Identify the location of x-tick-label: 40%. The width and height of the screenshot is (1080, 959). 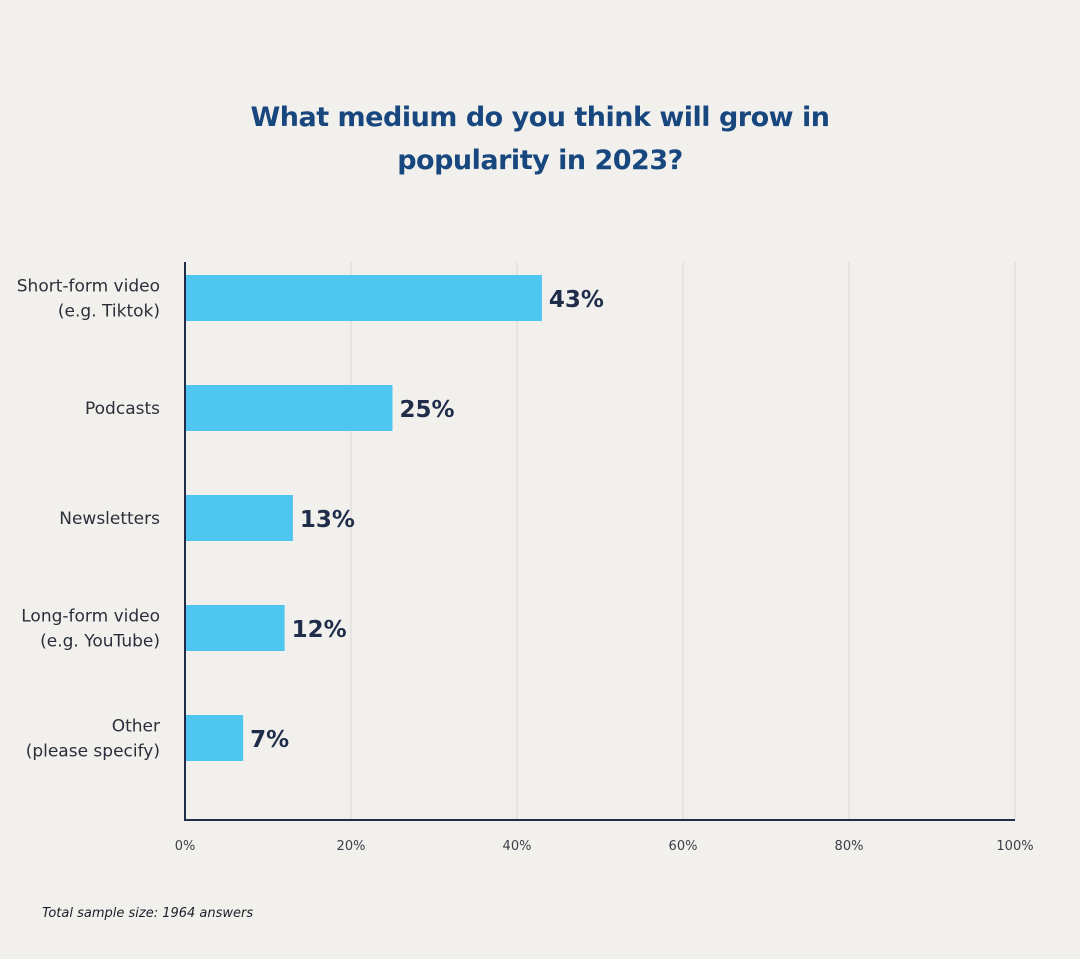
(517, 846).